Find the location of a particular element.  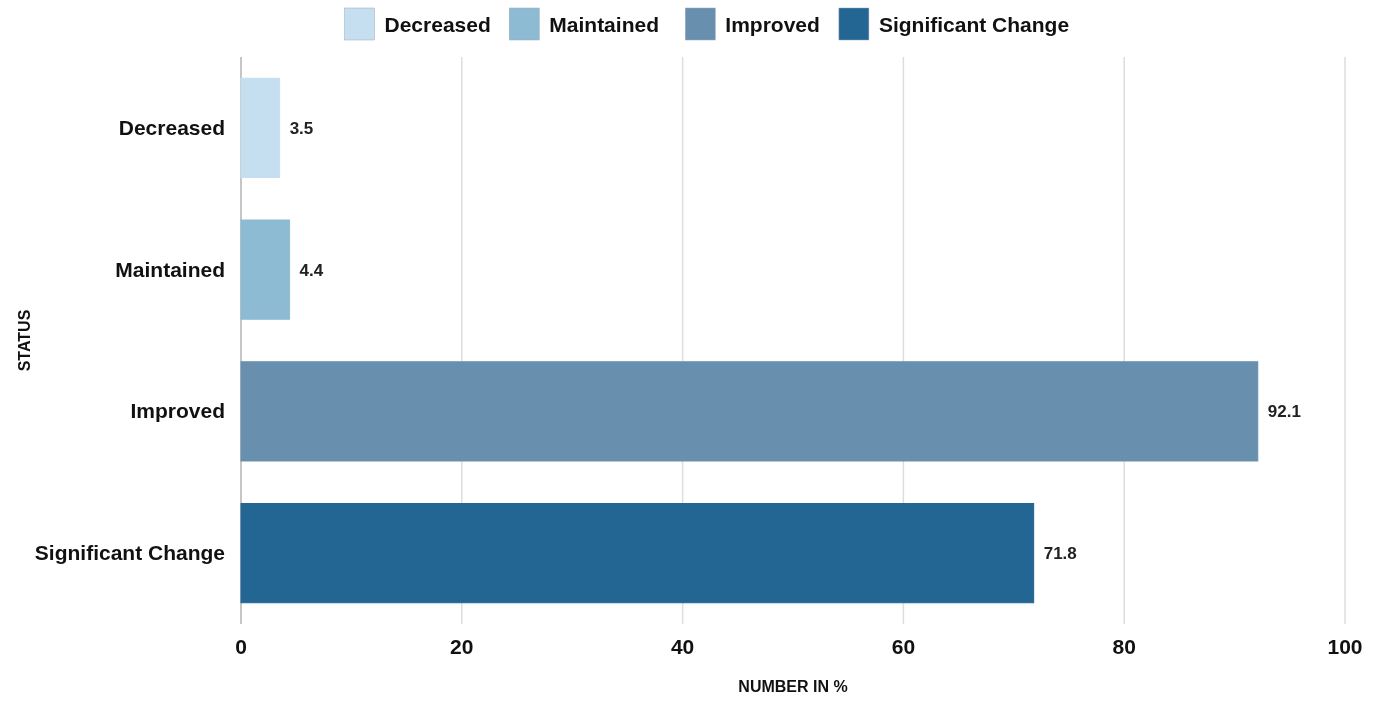

x-tick-label: 20 is located at coordinates (462, 646).